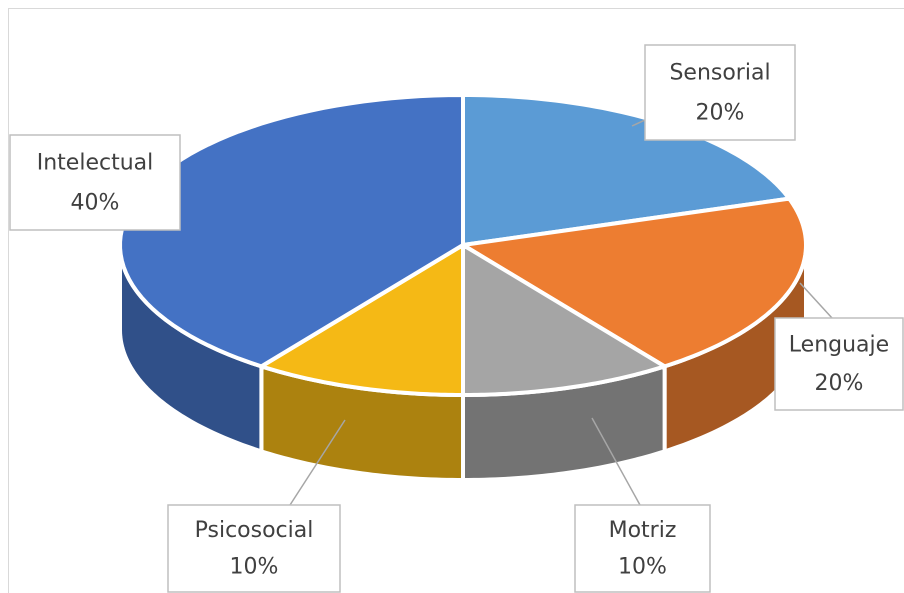 This screenshot has width=904, height=593. What do you see at coordinates (643, 530) in the screenshot?
I see `data-label-name: Motriz` at bounding box center [643, 530].